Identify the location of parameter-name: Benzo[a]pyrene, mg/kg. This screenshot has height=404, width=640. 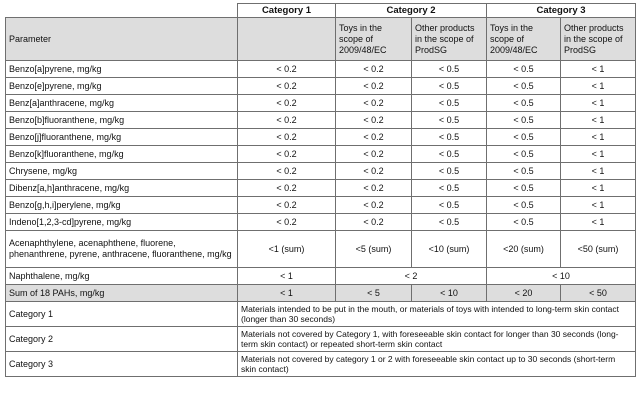
(121, 69).